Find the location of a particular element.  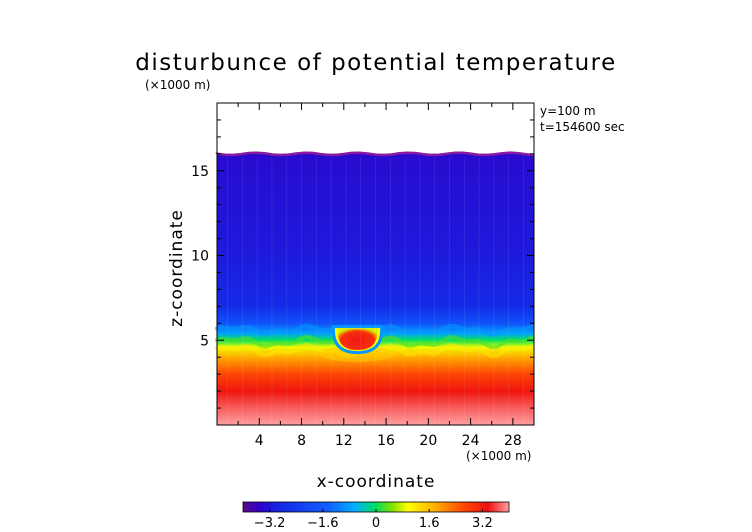

annotation-time: t=154600 sec is located at coordinates (582, 127).